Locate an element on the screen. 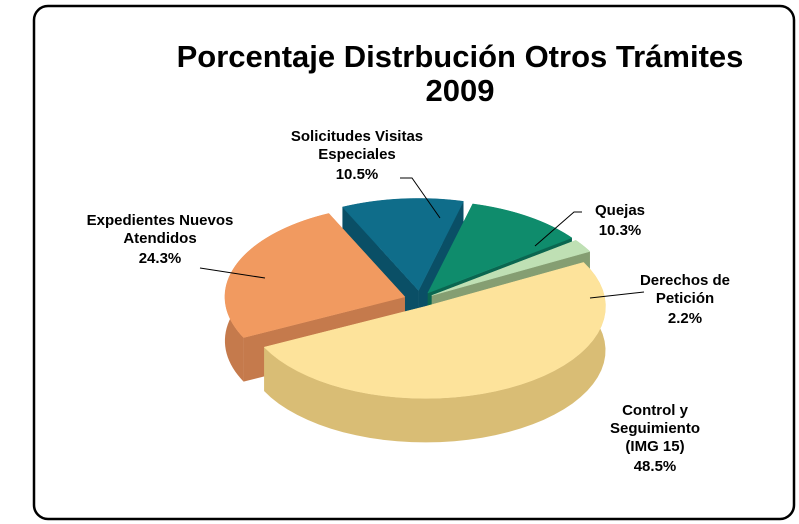 Image resolution: width=799 pixels, height=524 pixels. category-label: Solicitudes Visitas Especiales is located at coordinates (357, 145).